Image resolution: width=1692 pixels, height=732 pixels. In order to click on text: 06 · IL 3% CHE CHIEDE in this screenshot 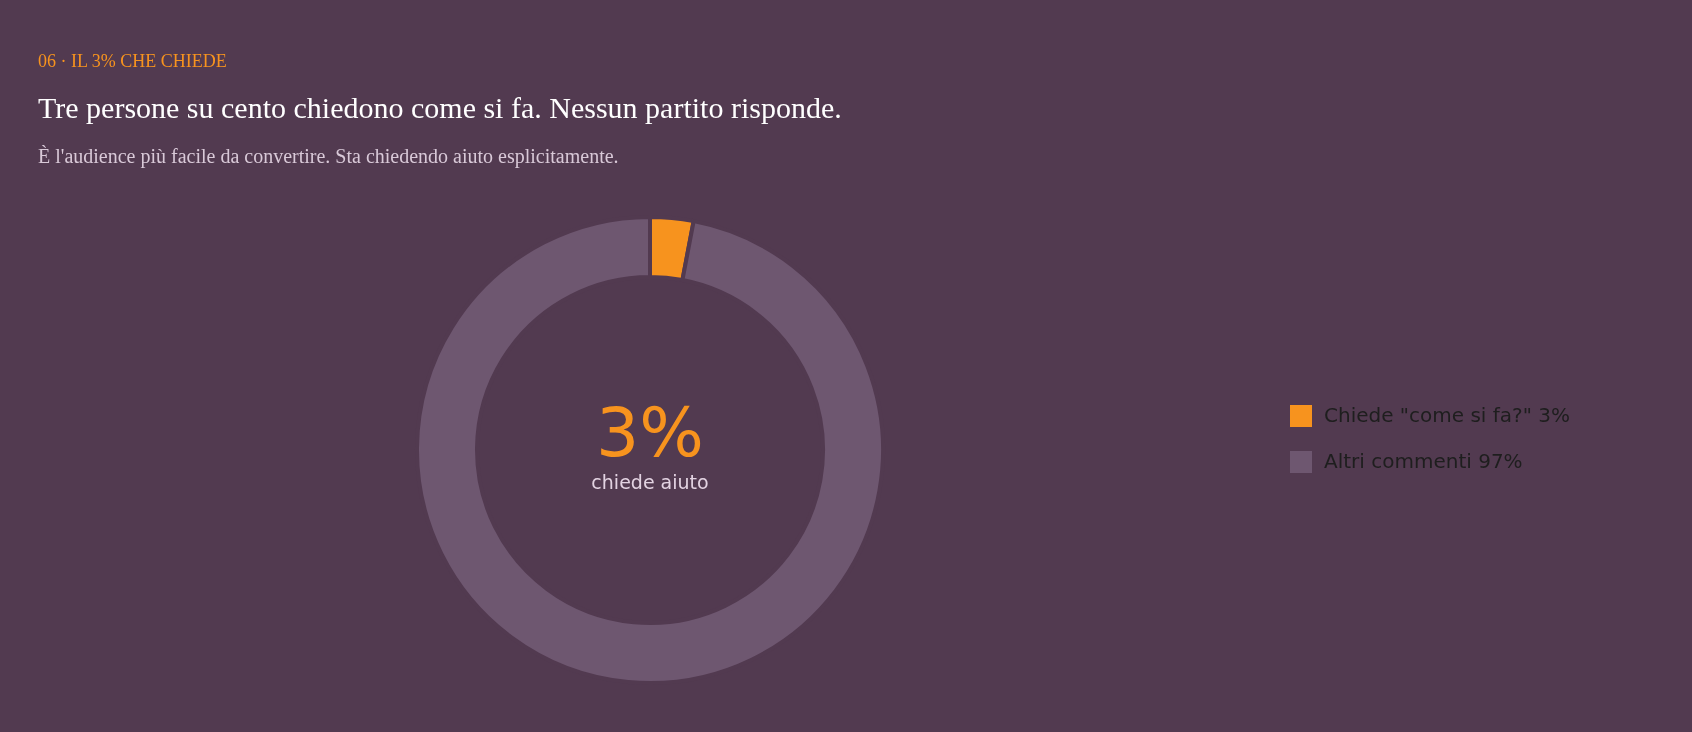, I will do `click(132, 61)`.